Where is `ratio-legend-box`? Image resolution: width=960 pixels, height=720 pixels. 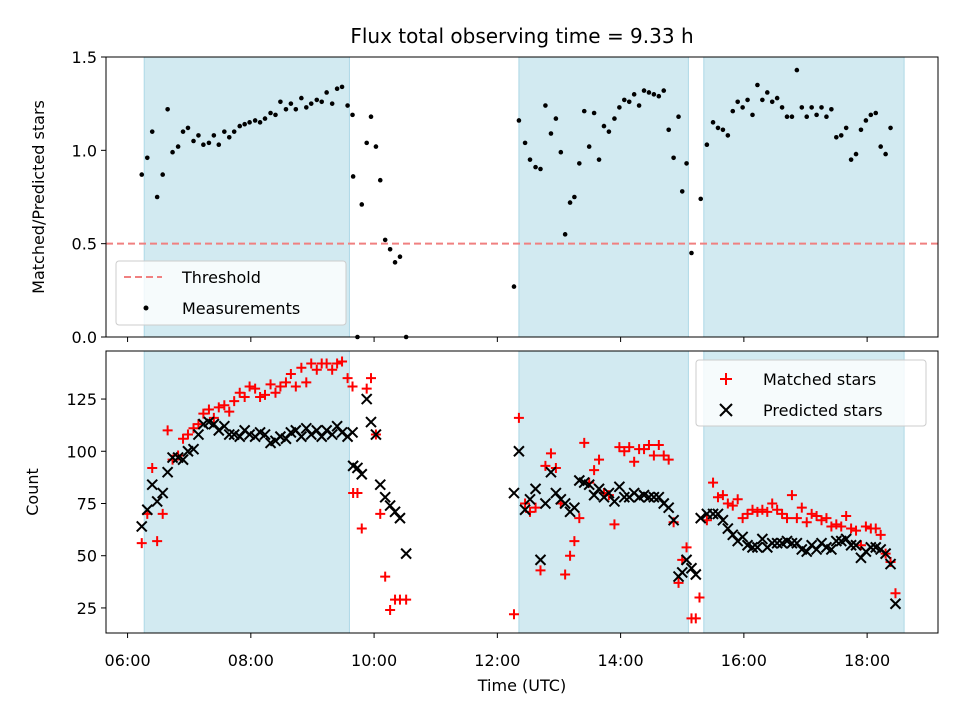 ratio-legend-box is located at coordinates (231, 293).